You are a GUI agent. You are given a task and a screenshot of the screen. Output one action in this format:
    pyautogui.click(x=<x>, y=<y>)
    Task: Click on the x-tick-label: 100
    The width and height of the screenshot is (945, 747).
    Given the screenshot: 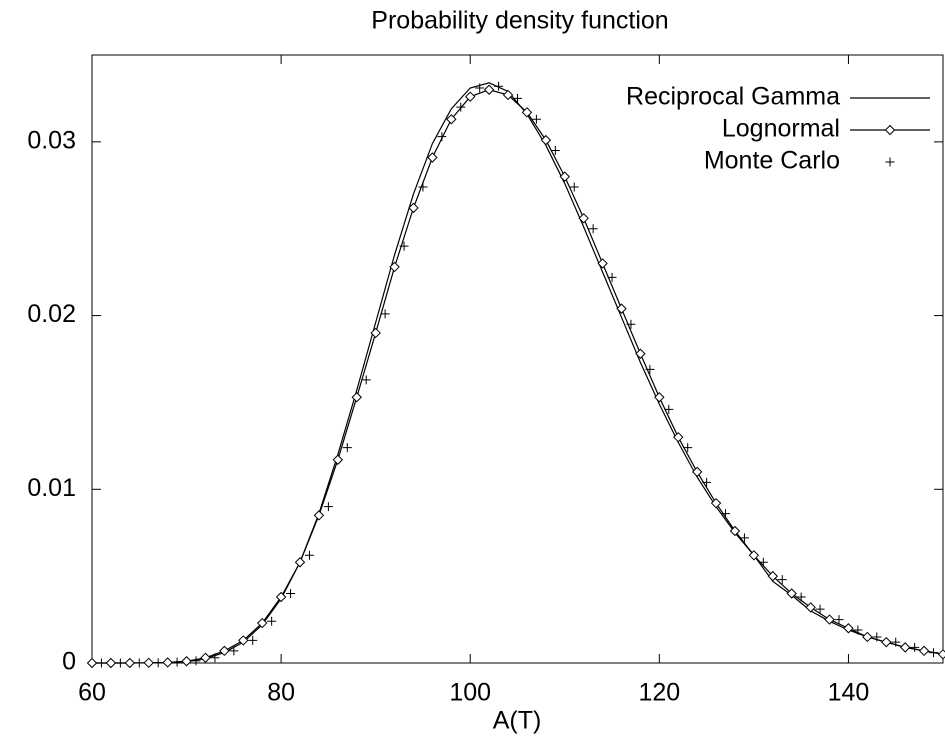 What is the action you would take?
    pyautogui.click(x=470, y=693)
    